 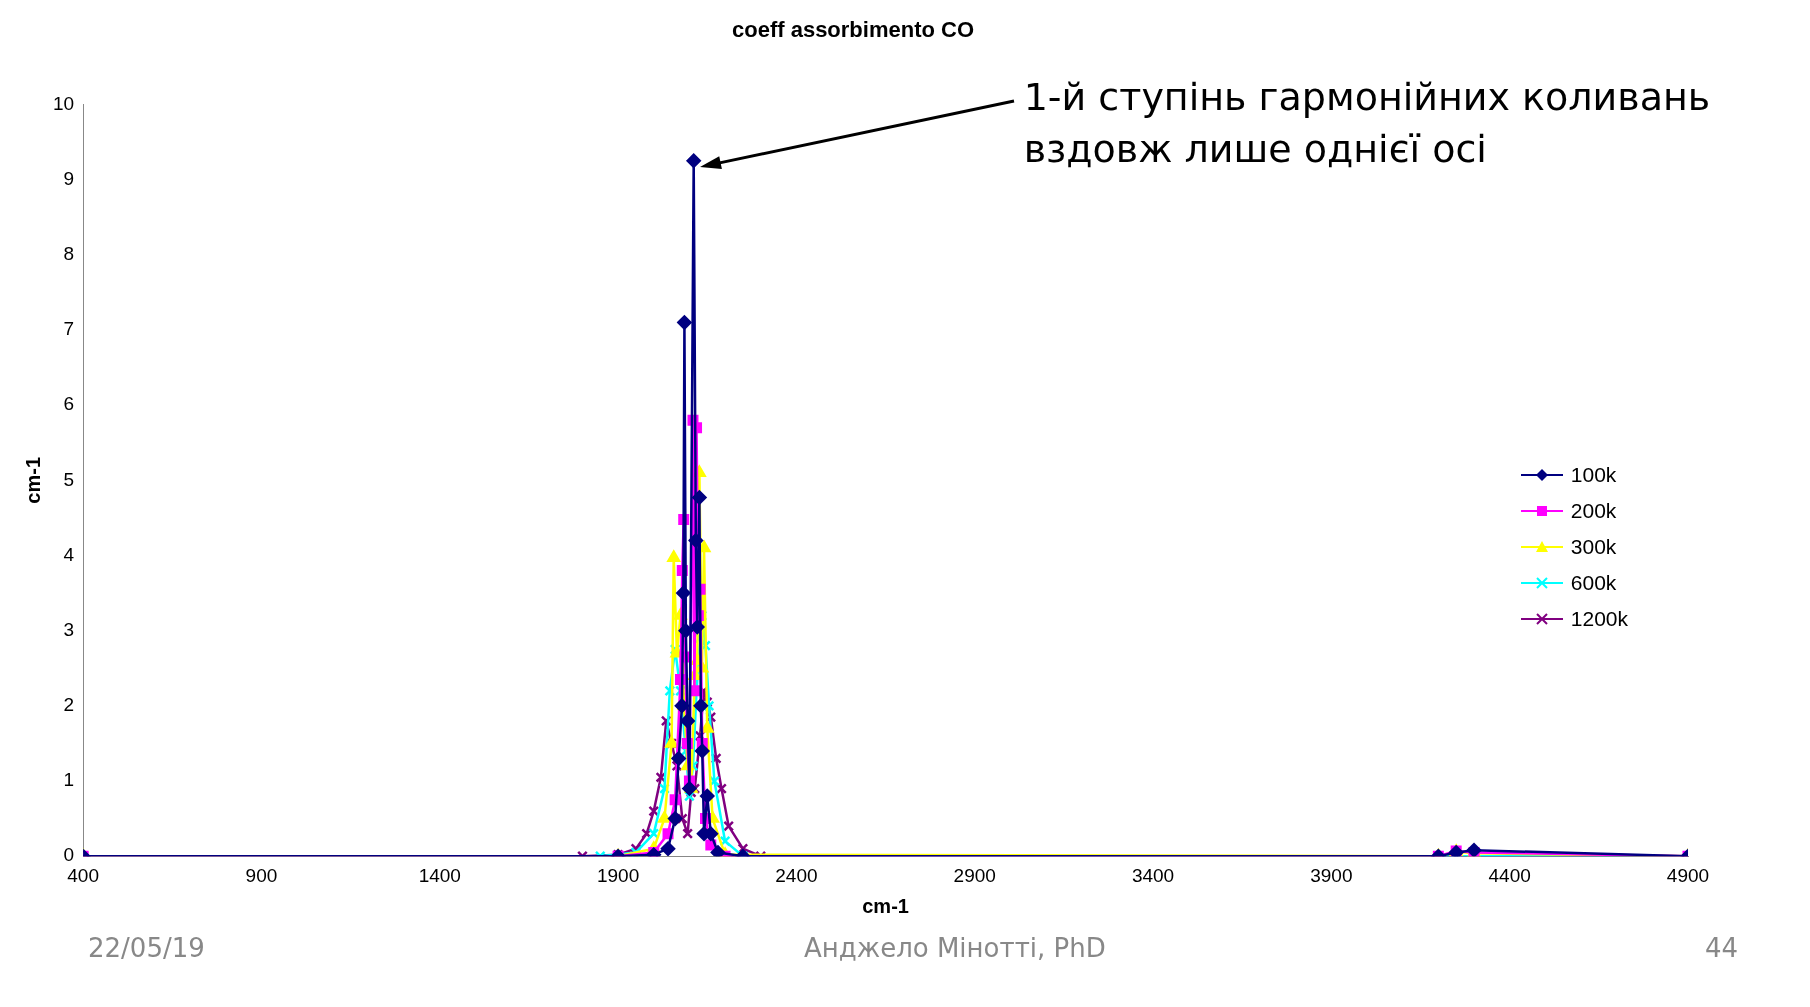 What do you see at coordinates (974, 875) in the screenshot?
I see `x-tick-label: 2900` at bounding box center [974, 875].